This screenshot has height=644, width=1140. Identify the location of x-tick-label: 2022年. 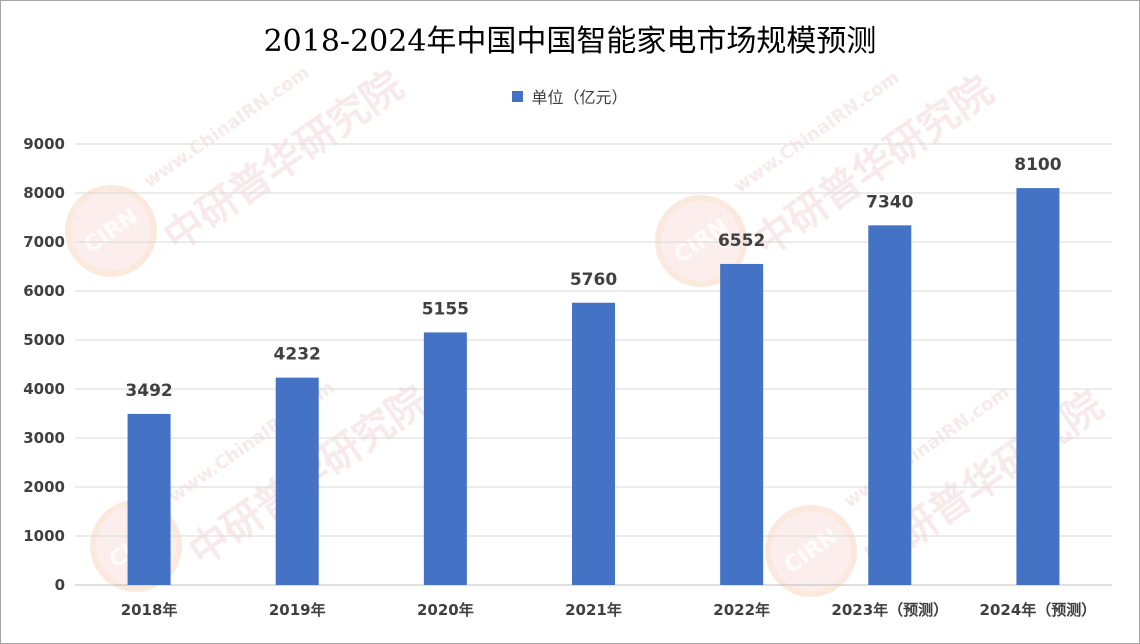
(741, 610).